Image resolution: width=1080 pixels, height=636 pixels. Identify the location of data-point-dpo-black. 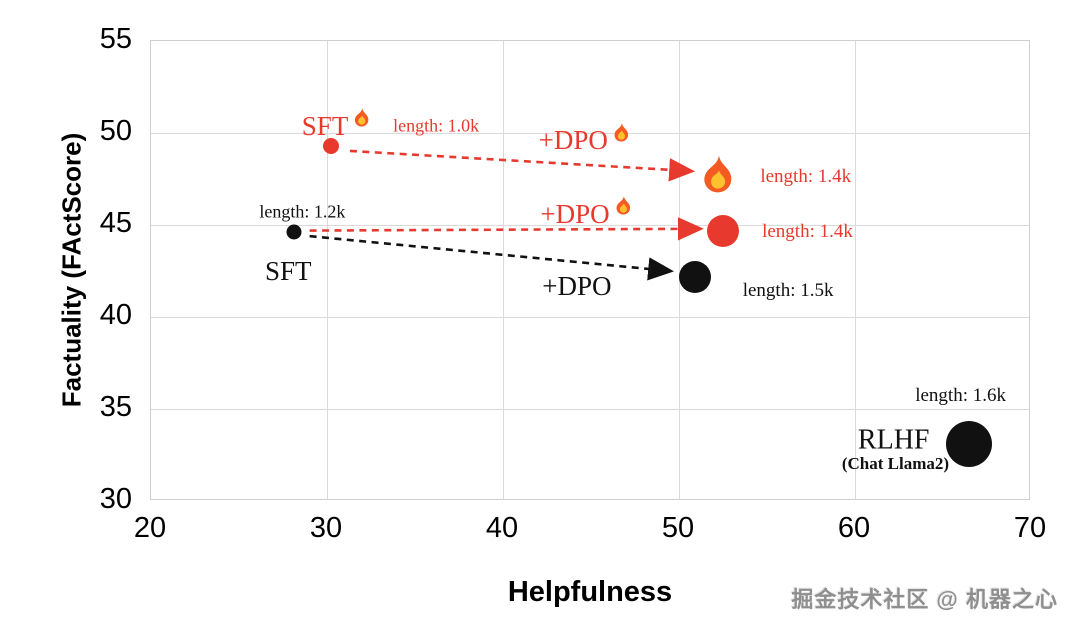
(694, 276).